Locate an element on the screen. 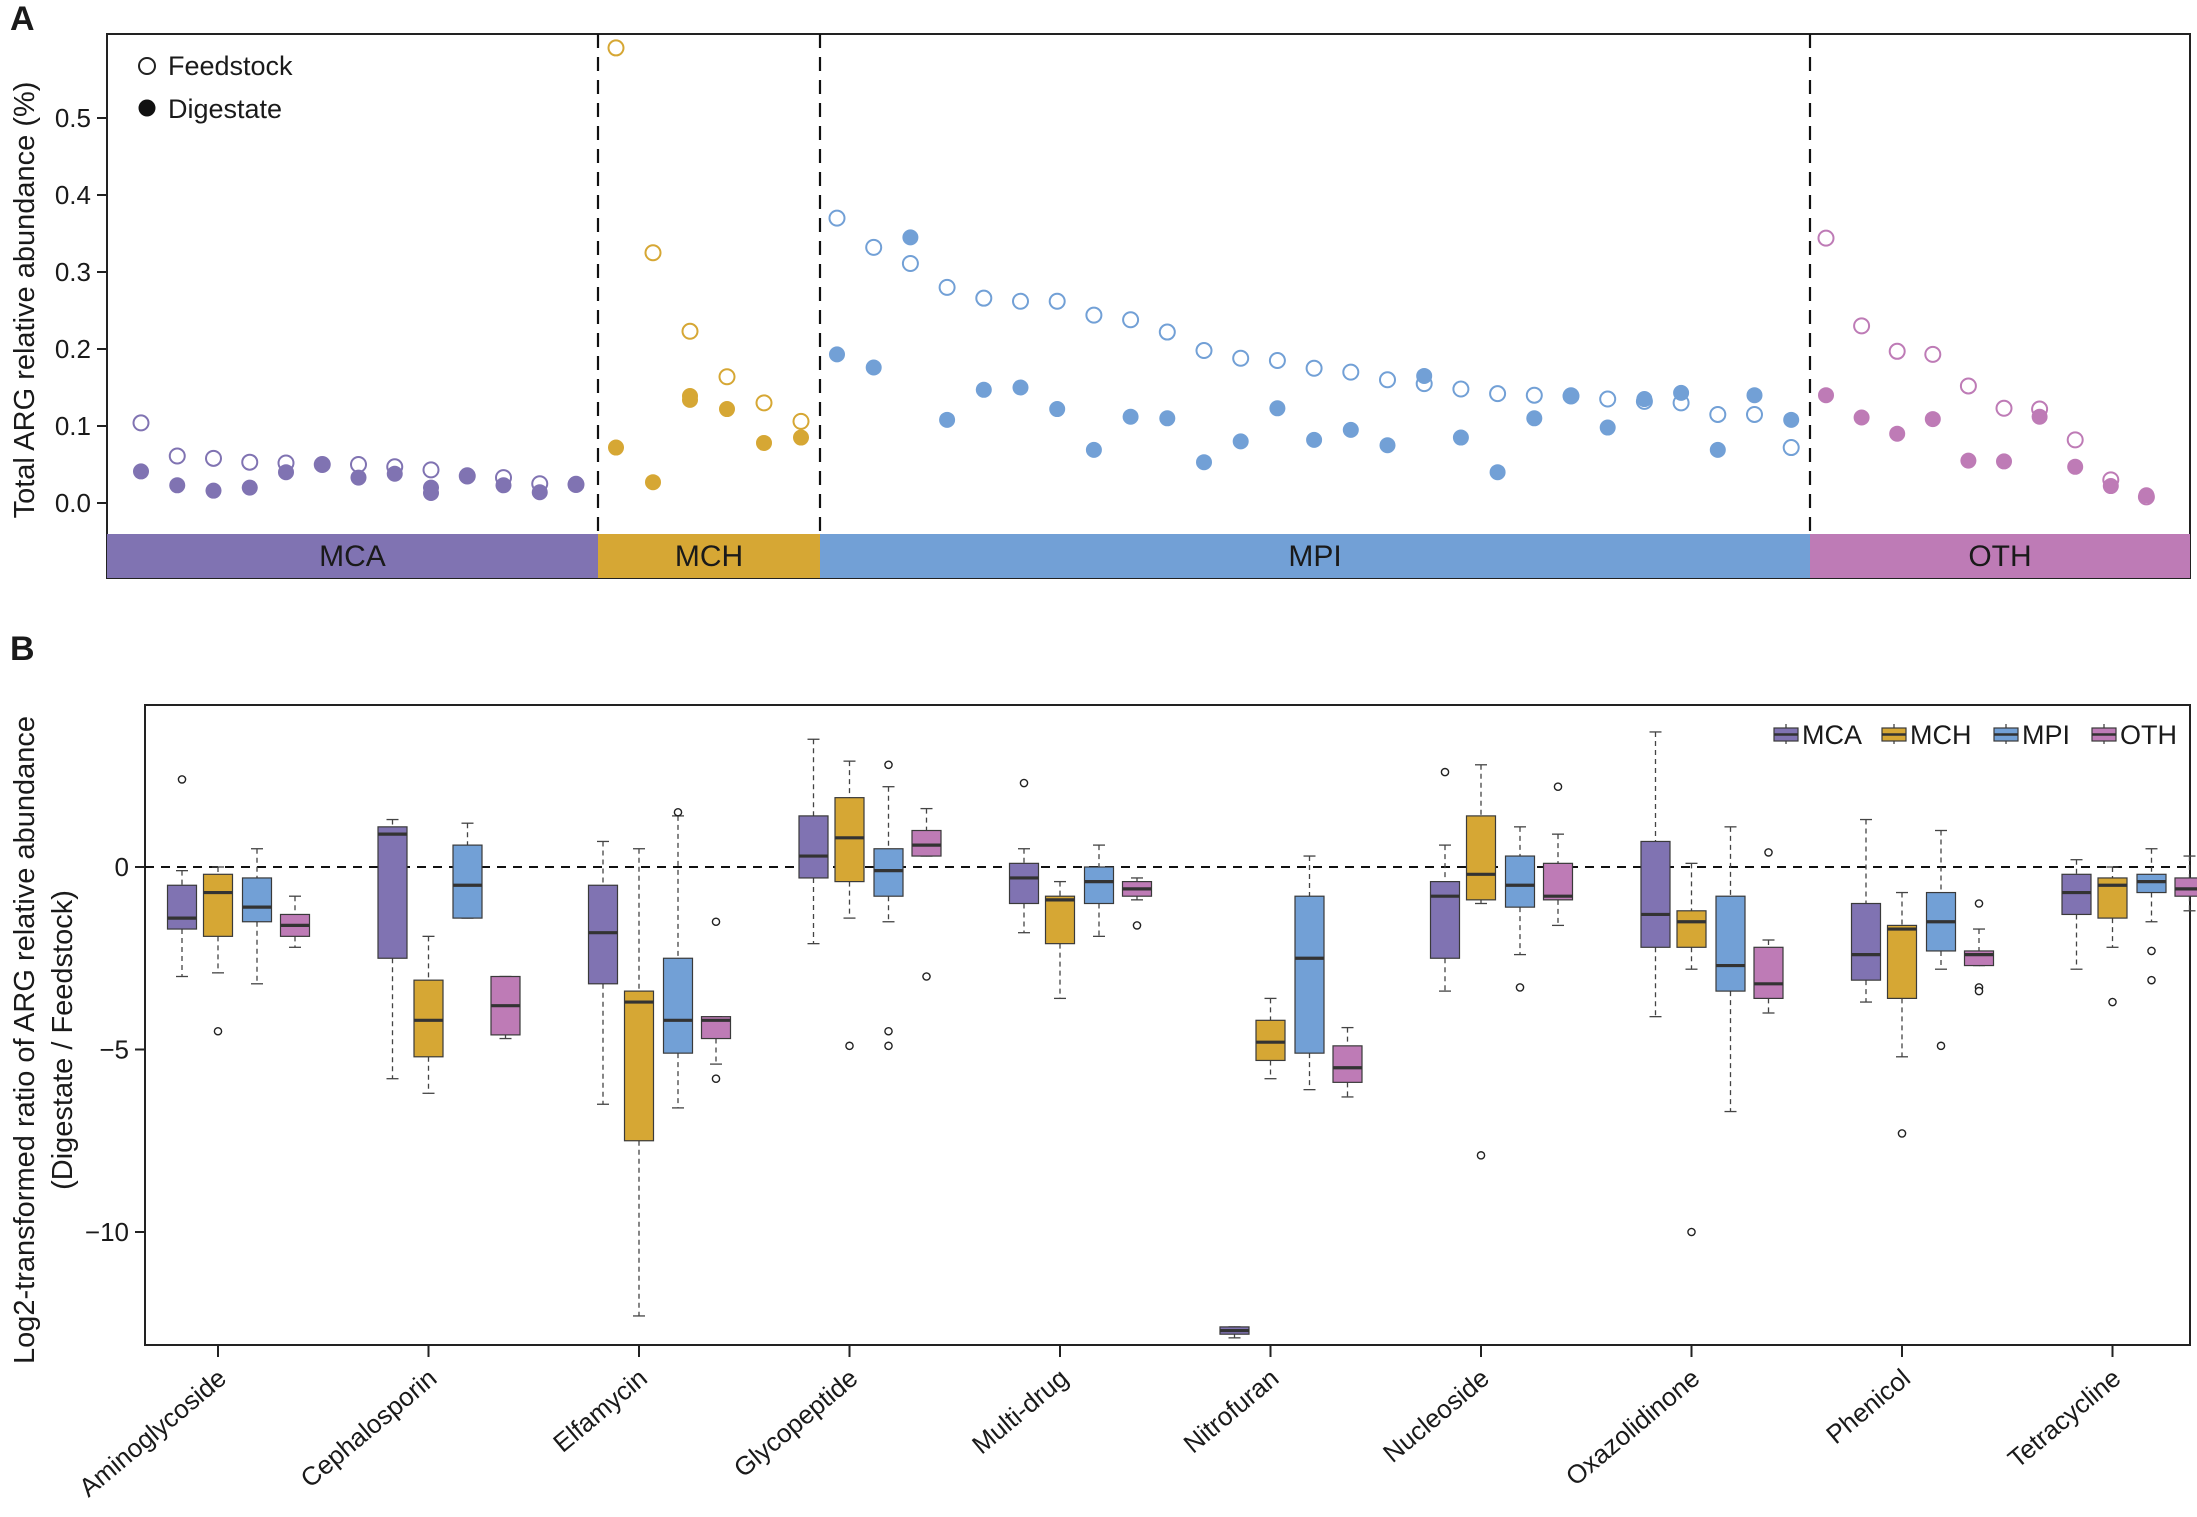 The width and height of the screenshot is (2197, 1517). panel-a-ytick-label: 0.1 is located at coordinates (73, 426).